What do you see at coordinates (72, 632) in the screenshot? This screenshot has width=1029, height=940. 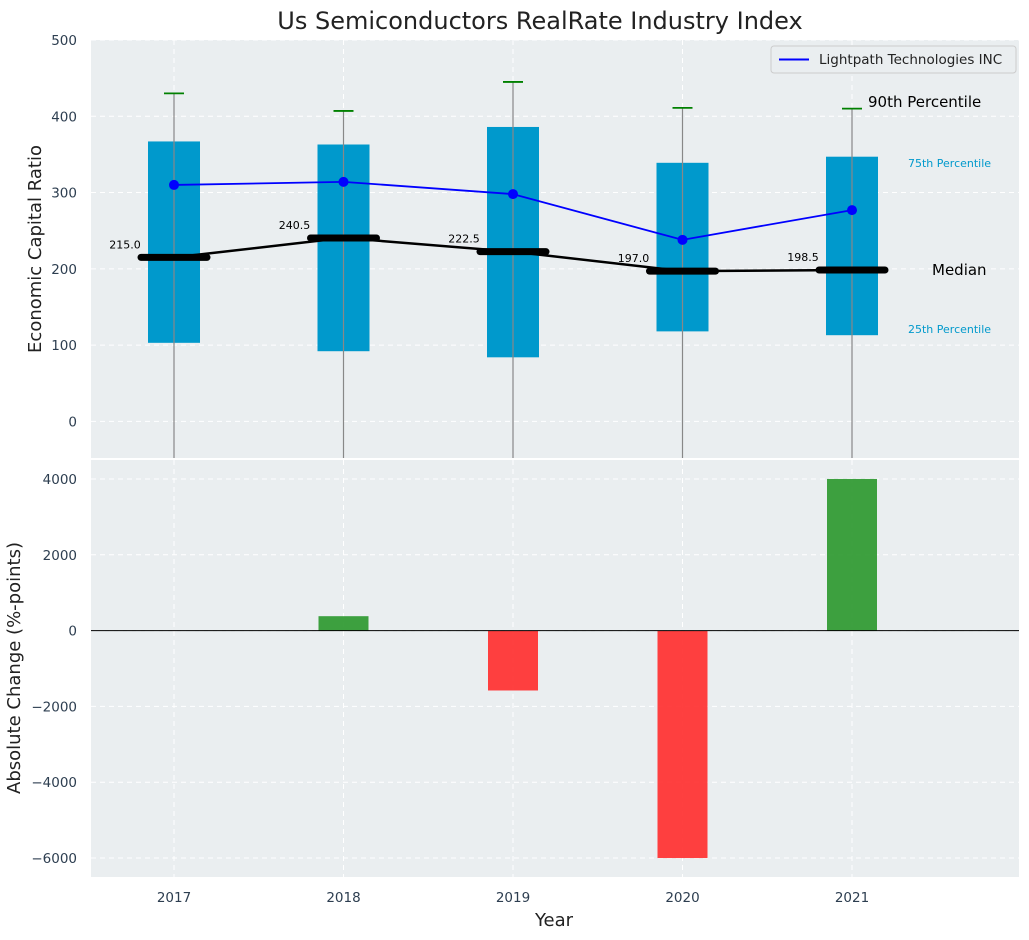 I see `bottom-y-tick-label: 0` at bounding box center [72, 632].